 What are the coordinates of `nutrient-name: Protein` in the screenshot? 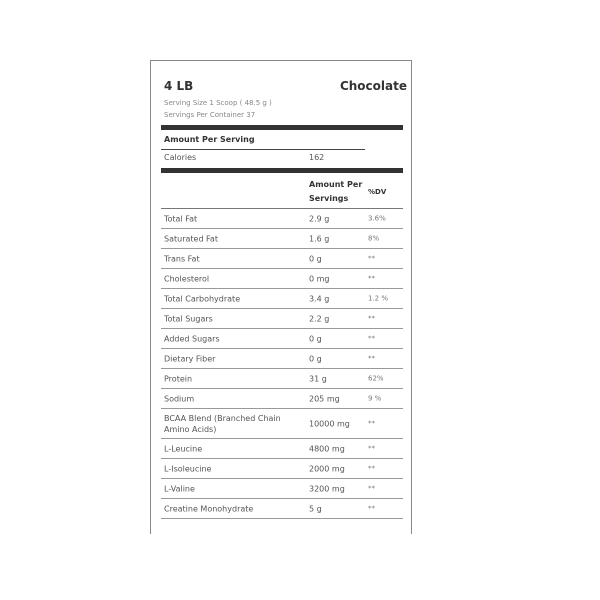 It's located at (178, 378).